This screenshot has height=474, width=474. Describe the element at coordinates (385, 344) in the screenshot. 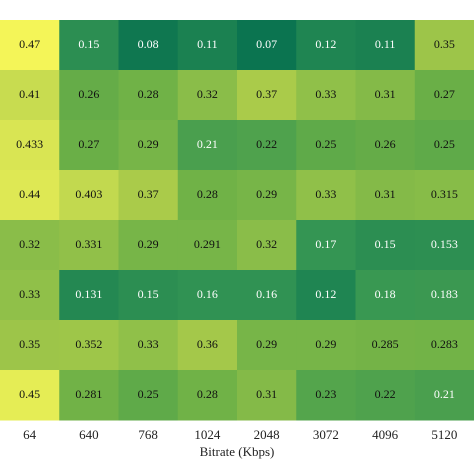

I see `cell-label: 0.285` at that location.